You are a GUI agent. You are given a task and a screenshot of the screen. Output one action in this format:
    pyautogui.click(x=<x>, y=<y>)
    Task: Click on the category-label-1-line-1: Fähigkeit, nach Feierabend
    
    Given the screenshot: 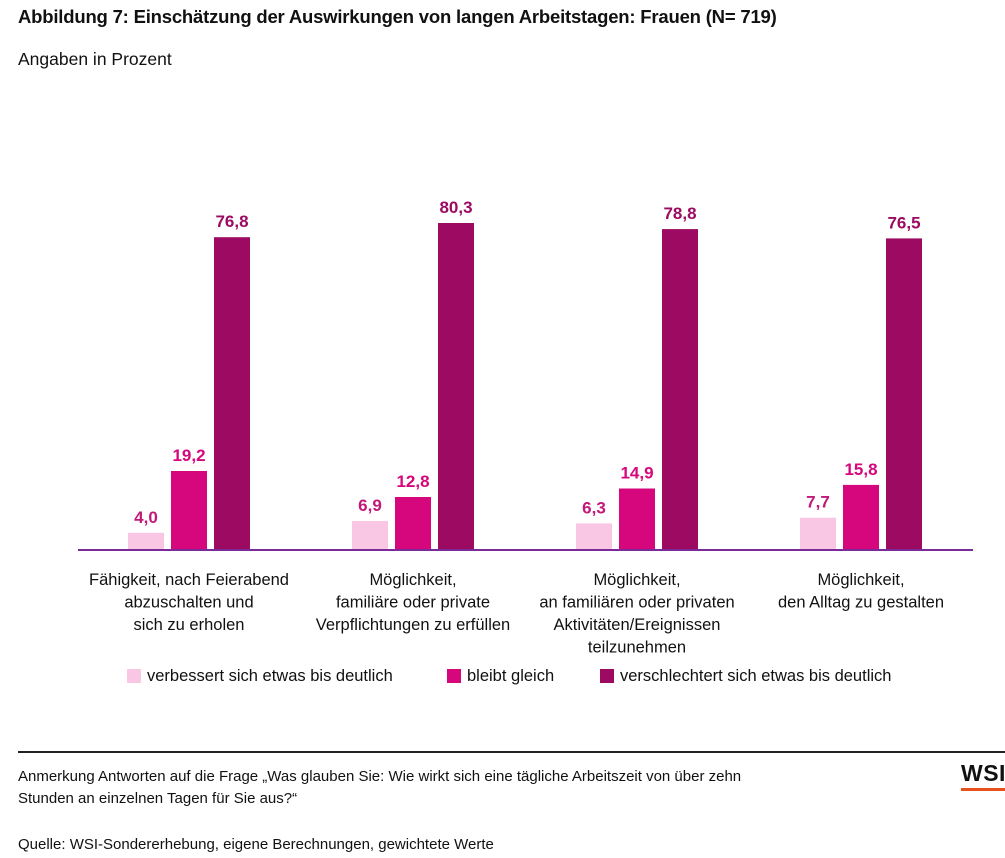 What is the action you would take?
    pyautogui.click(x=189, y=580)
    